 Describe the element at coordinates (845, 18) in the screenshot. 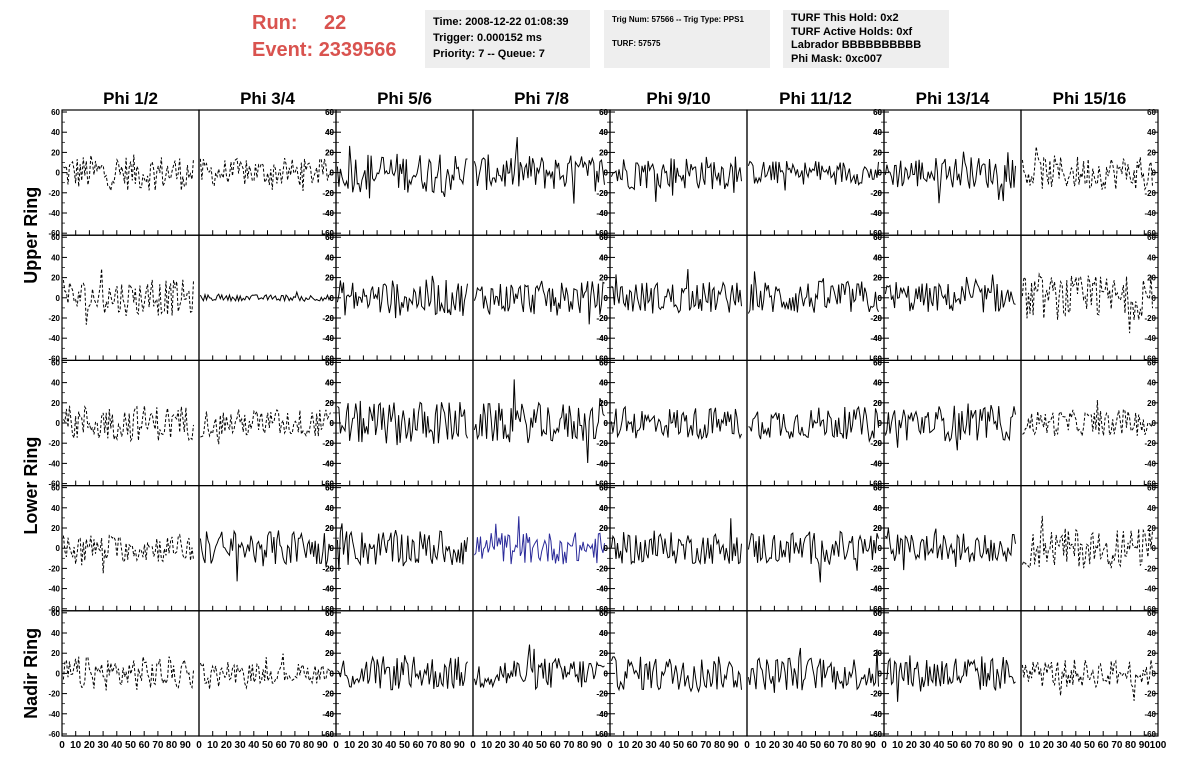

I see `turf-hold-line: TURF This Hold: 0x2` at that location.